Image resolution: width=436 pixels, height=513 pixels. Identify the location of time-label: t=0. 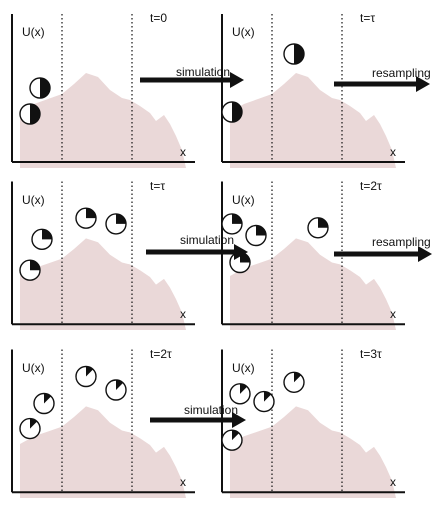
(158, 18).